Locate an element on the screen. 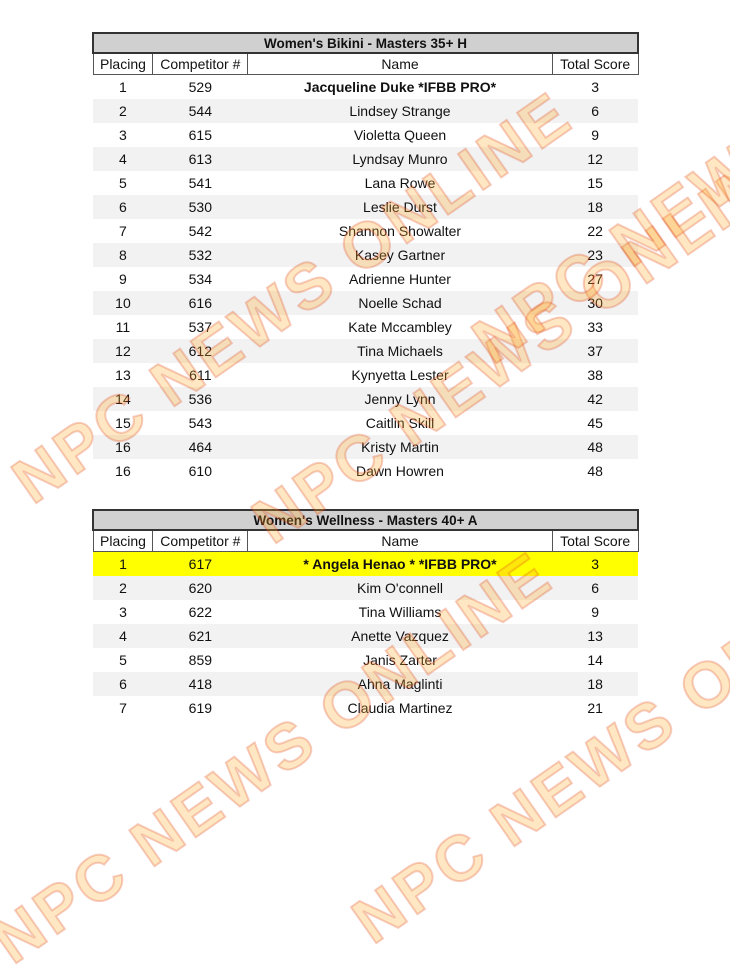  name-cell: Jenny Lynn is located at coordinates (400, 399).